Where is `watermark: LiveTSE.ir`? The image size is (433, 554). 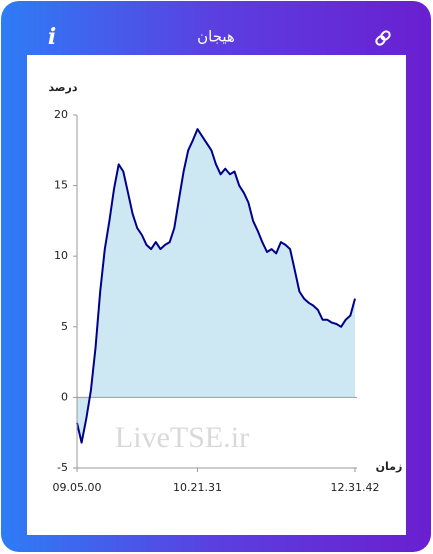
watermark: LiveTSE.ir is located at coordinates (182, 437).